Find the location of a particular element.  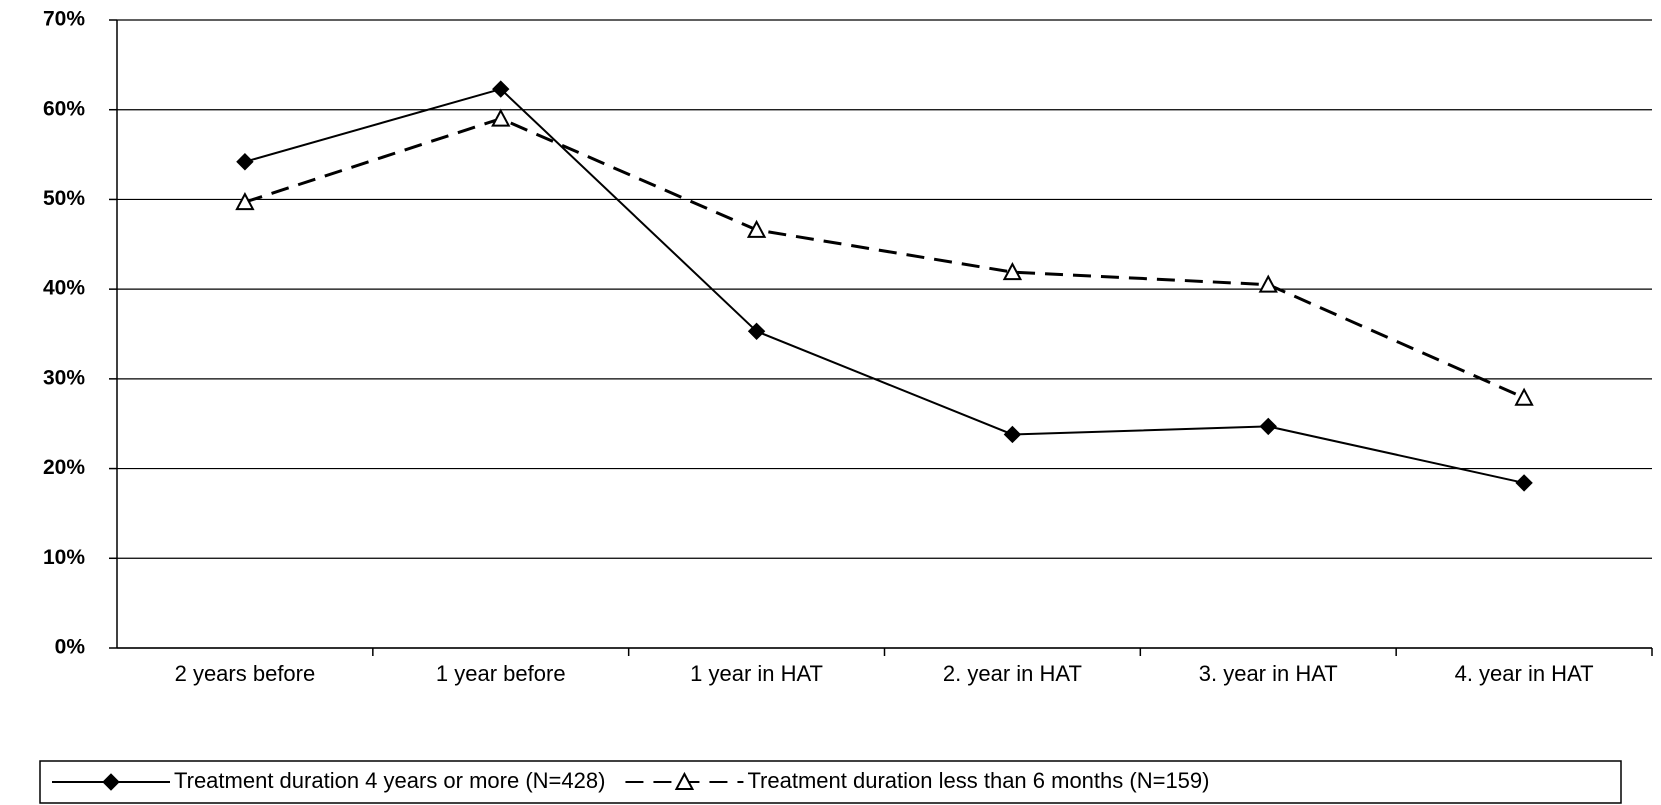

legend-box is located at coordinates (830, 782).